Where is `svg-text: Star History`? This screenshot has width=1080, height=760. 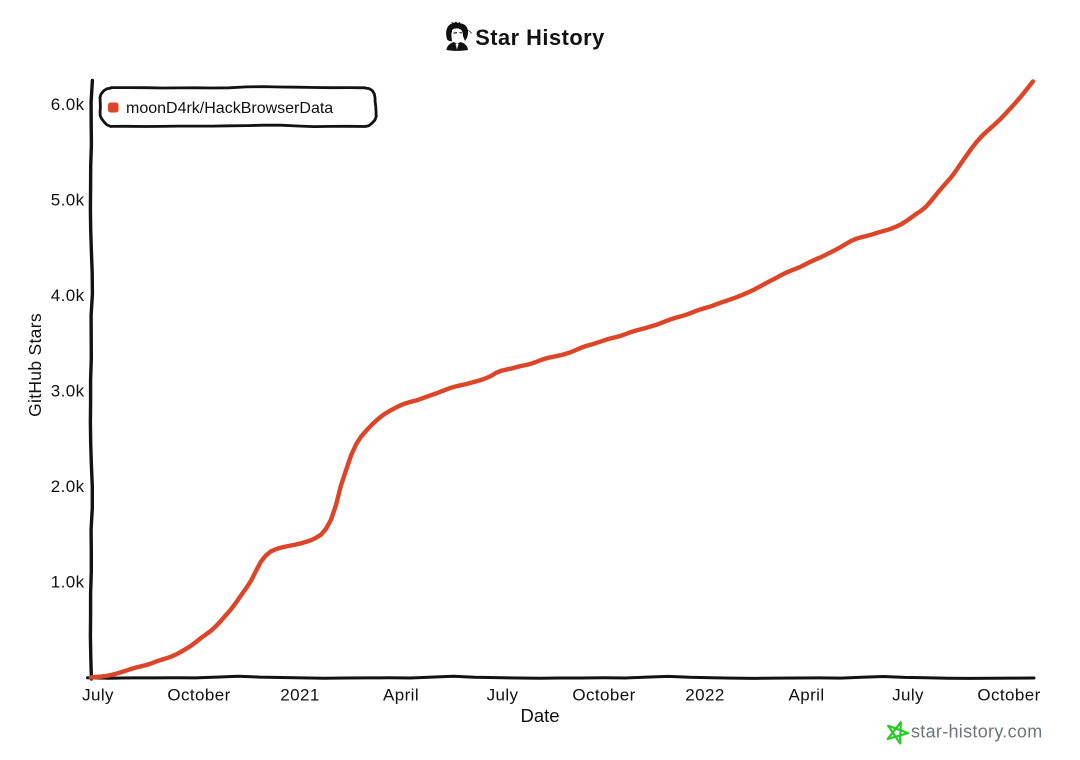 svg-text: Star History is located at coordinates (540, 37).